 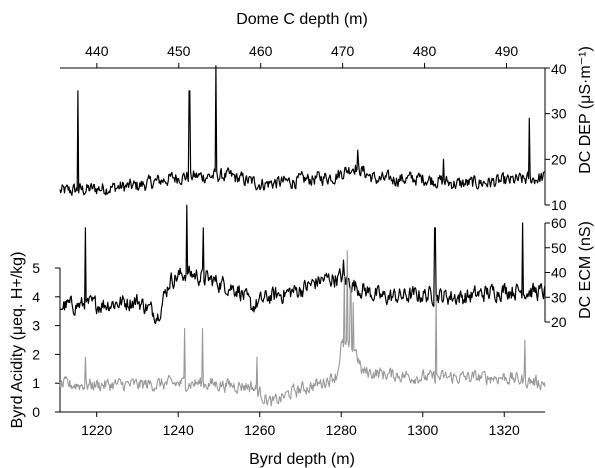 What do you see at coordinates (559, 273) in the screenshot?
I see `right-lower-tick-label: 40` at bounding box center [559, 273].